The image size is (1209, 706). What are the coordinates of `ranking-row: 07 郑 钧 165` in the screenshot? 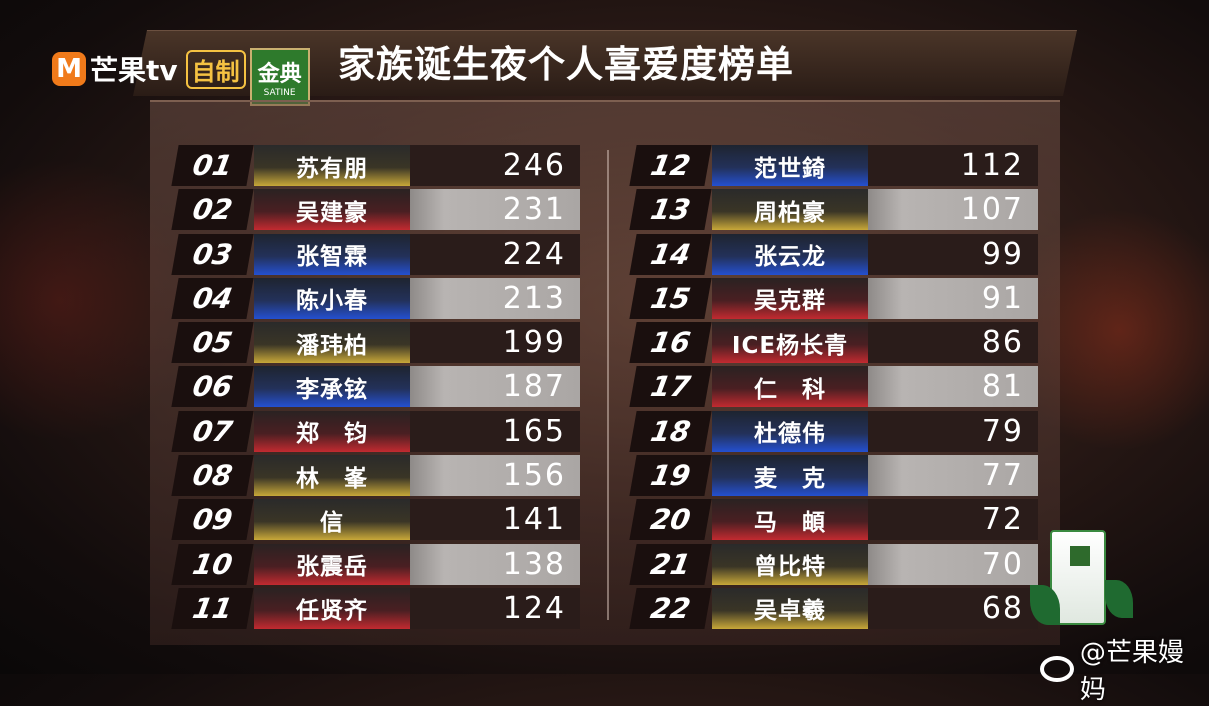 It's located at (375, 431).